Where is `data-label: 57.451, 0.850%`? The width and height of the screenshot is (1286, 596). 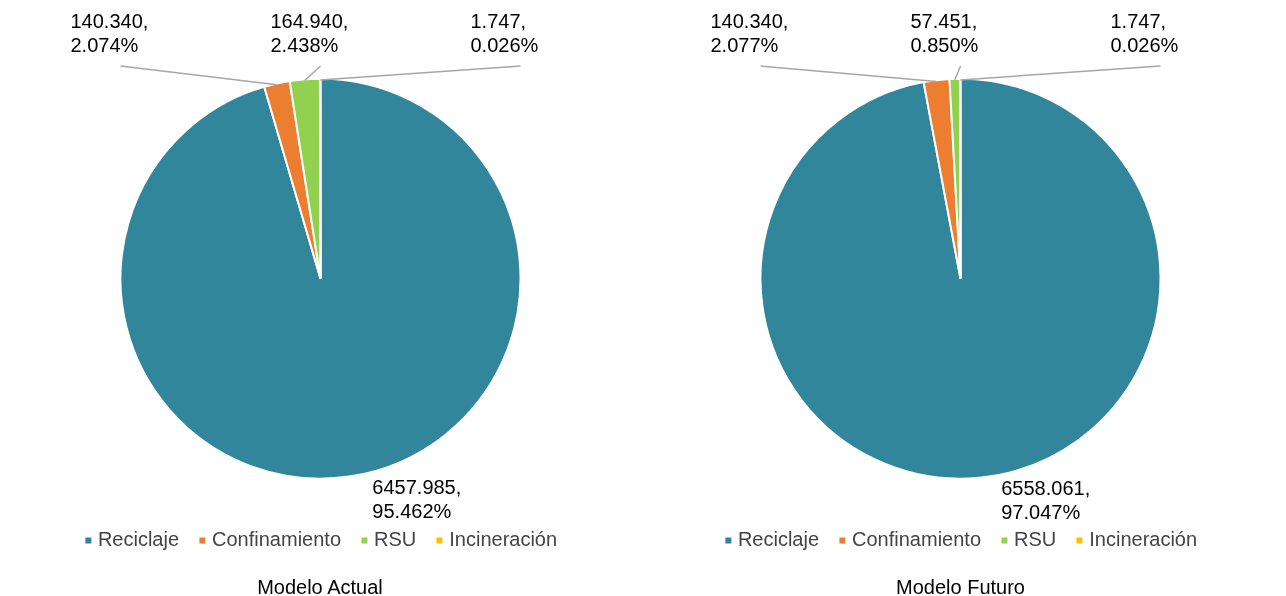 data-label: 57.451, 0.850% is located at coordinates (944, 33).